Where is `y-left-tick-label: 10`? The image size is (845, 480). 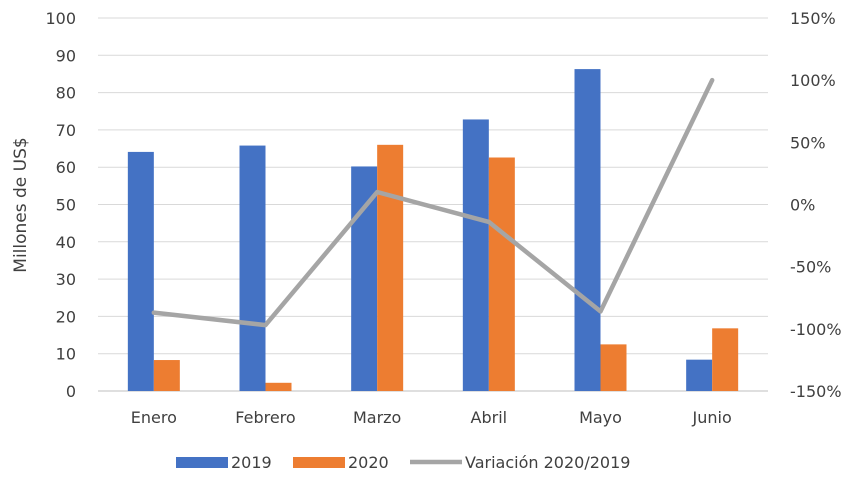 y-left-tick-label: 10 is located at coordinates (66, 354).